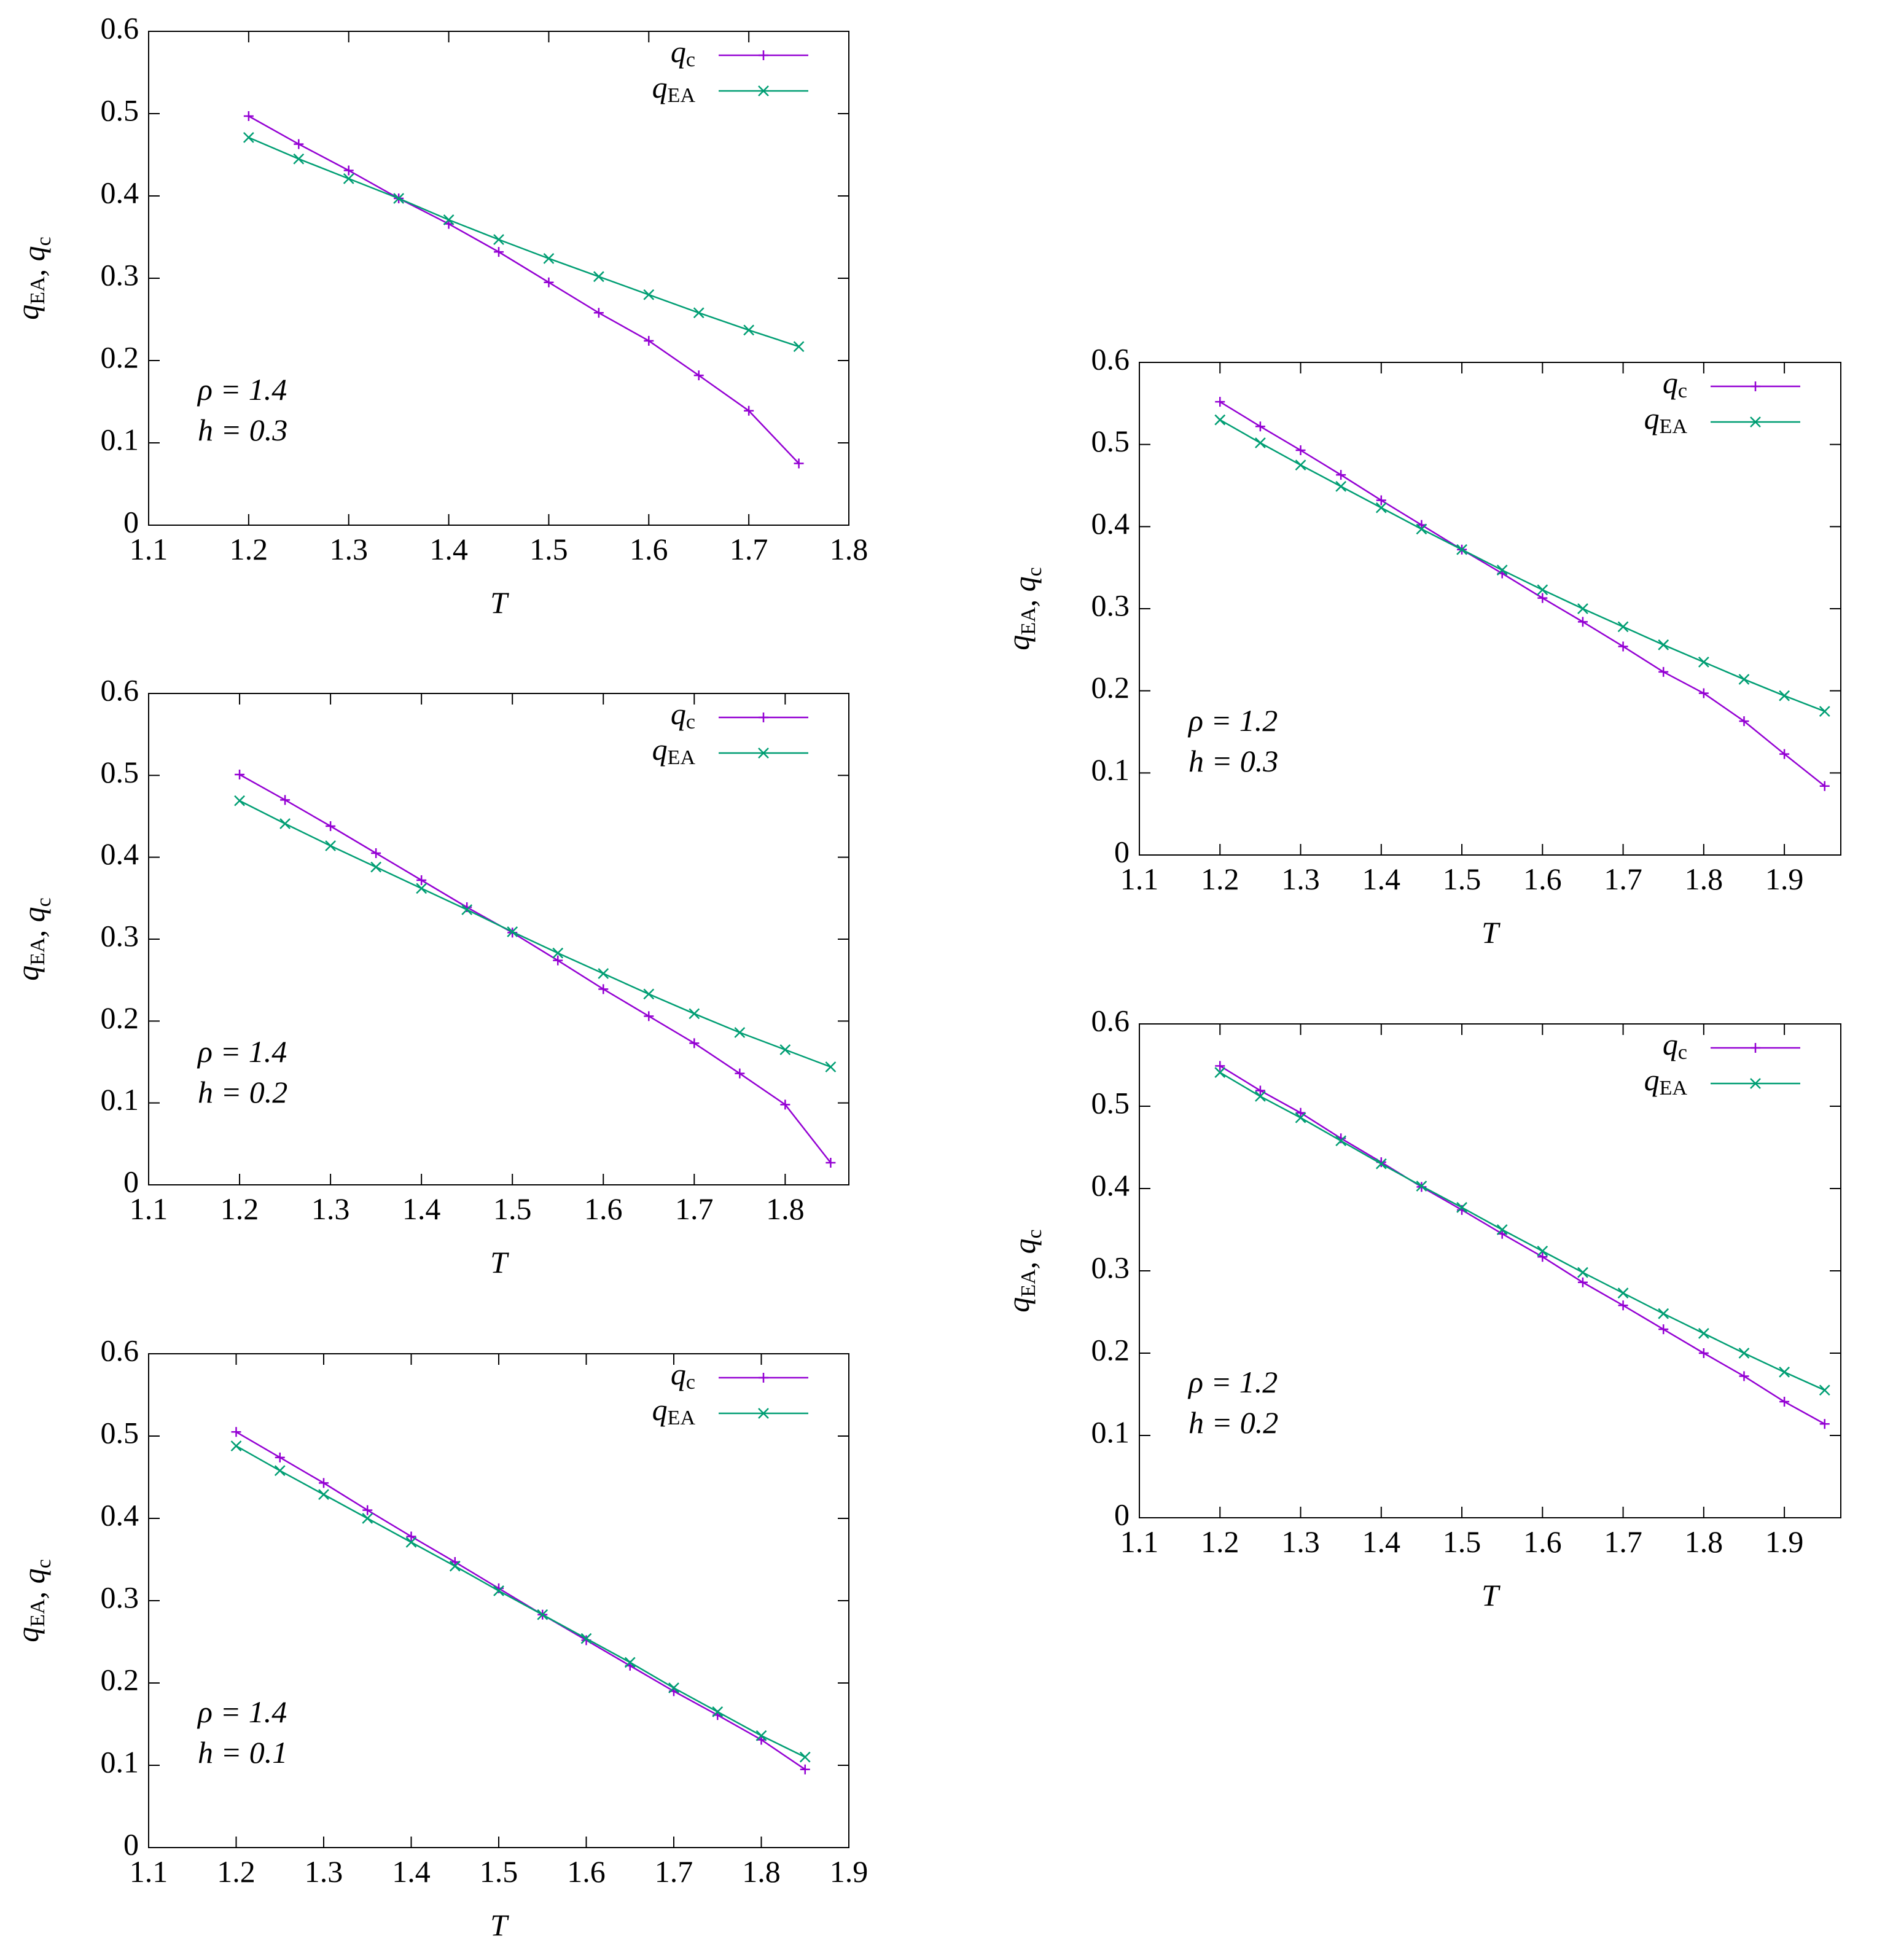  Describe the element at coordinates (242, 1712) in the screenshot. I see `annotation: ρ = 1.4` at that location.